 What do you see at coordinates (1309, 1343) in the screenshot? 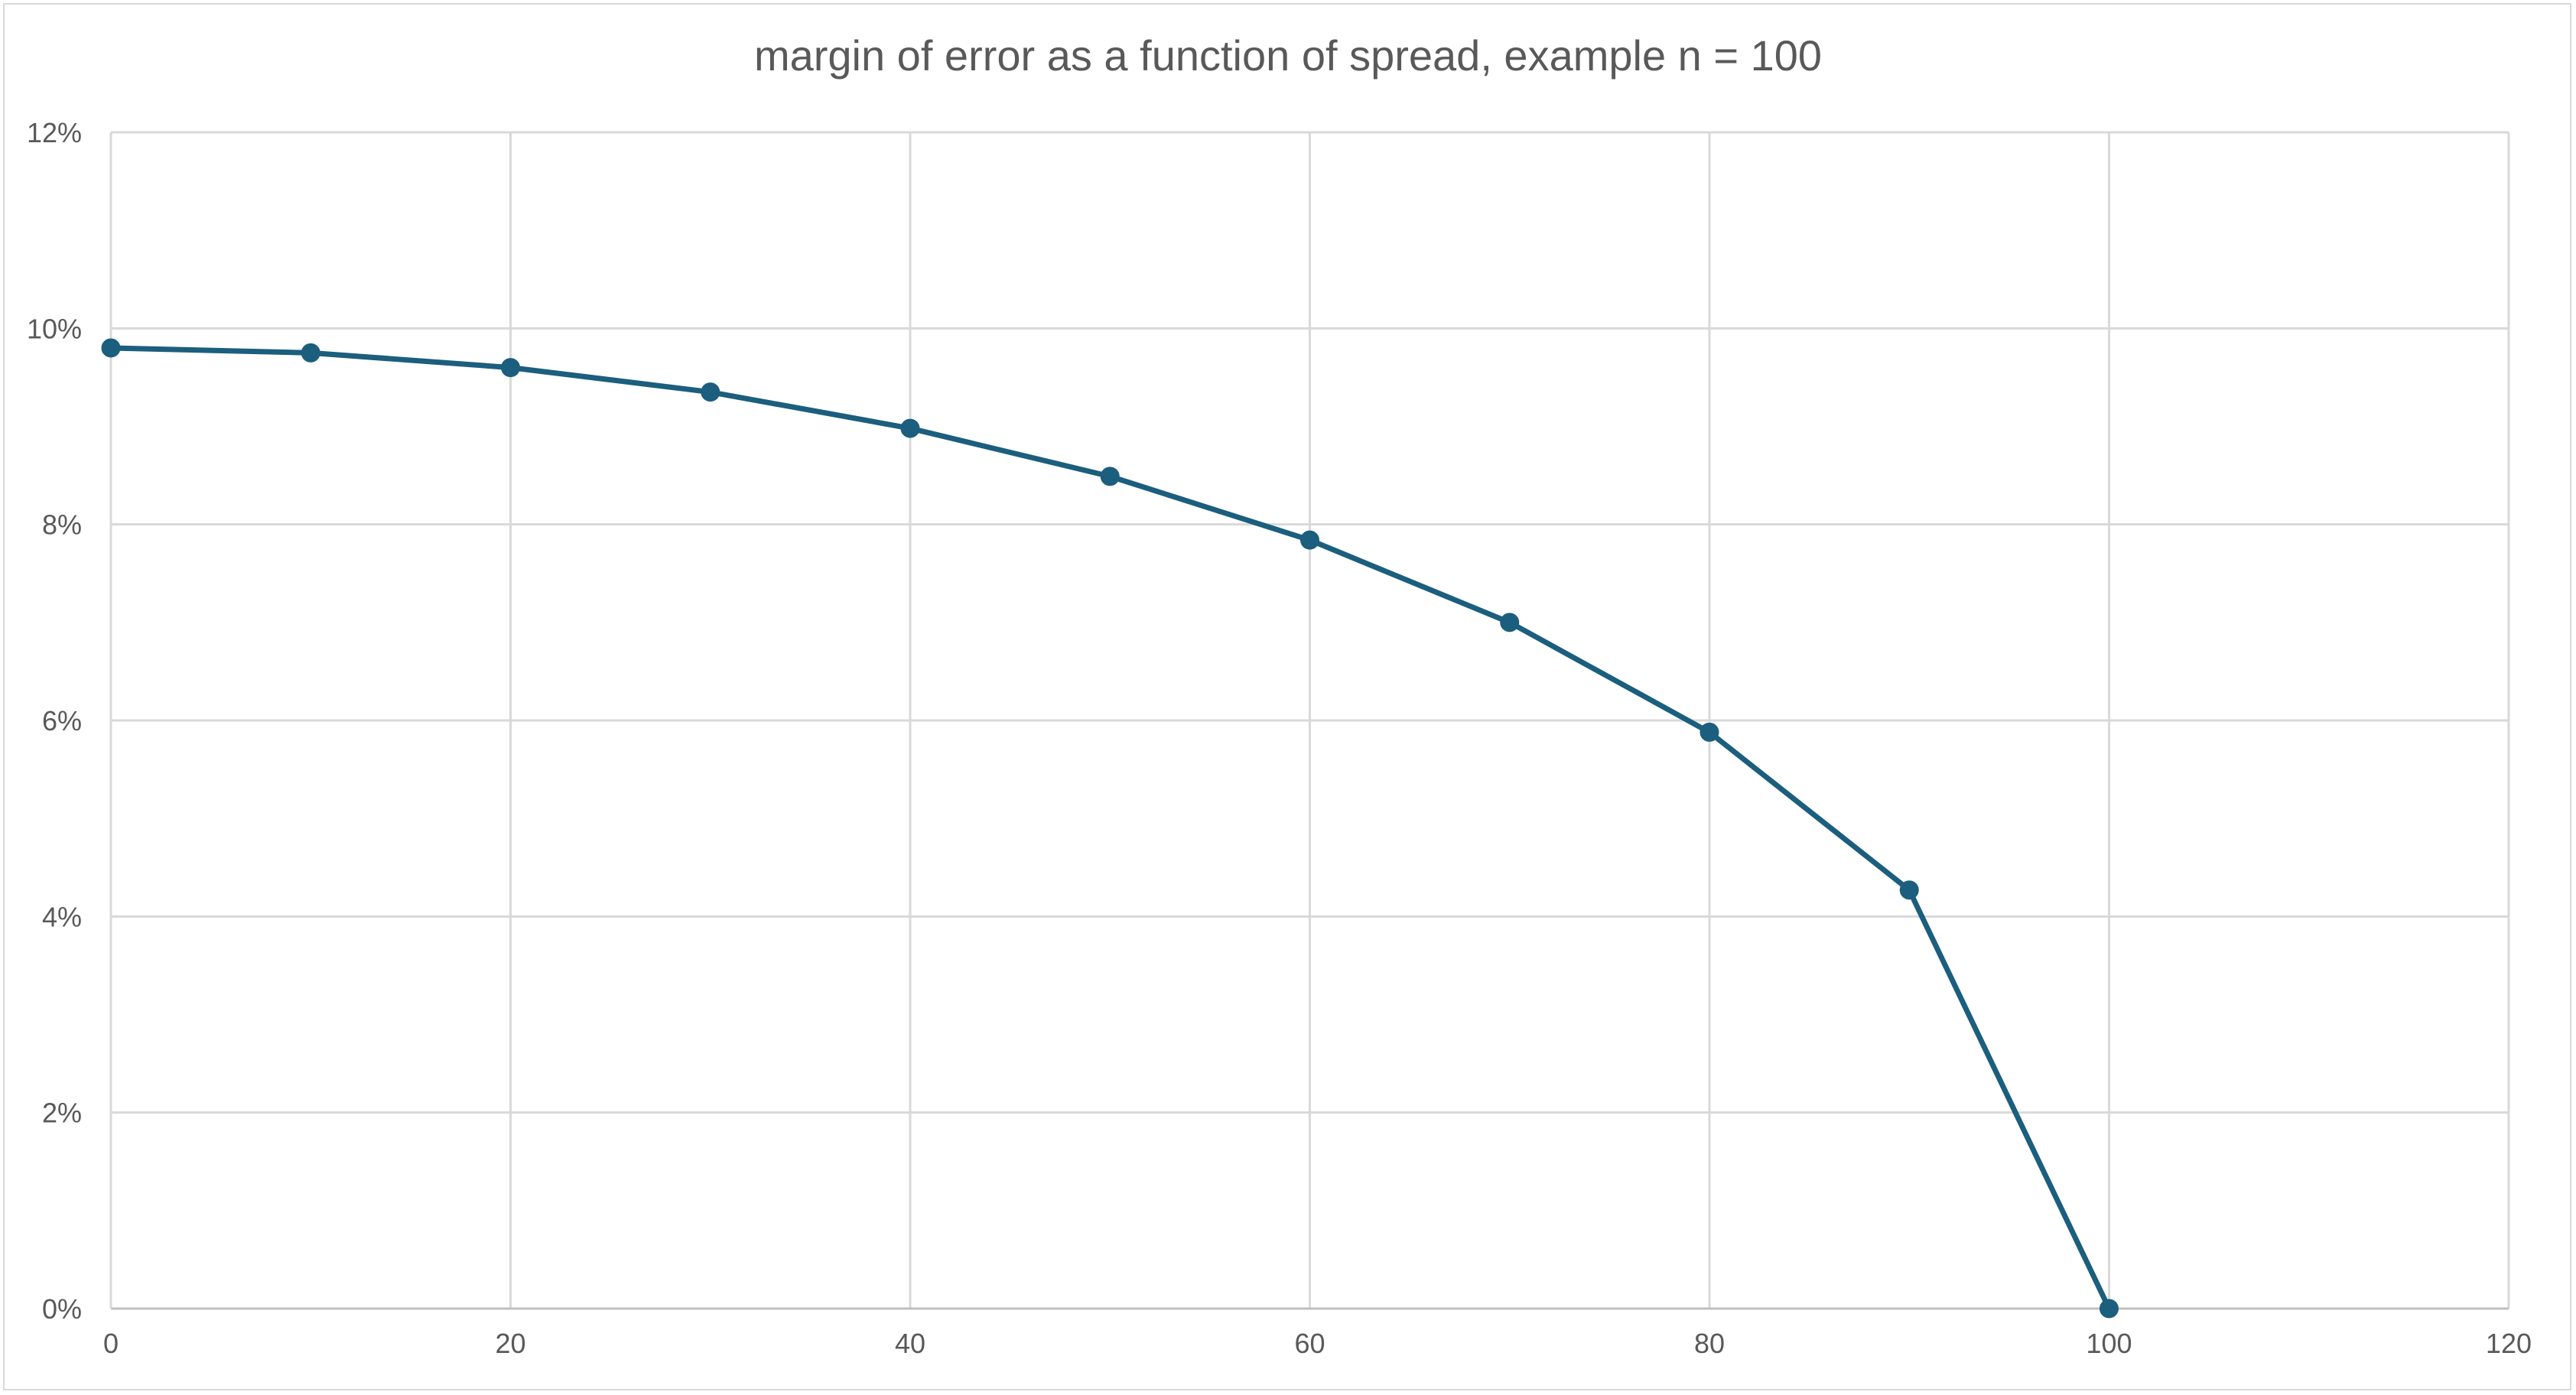
I see `x-tick-label: 60` at bounding box center [1309, 1343].